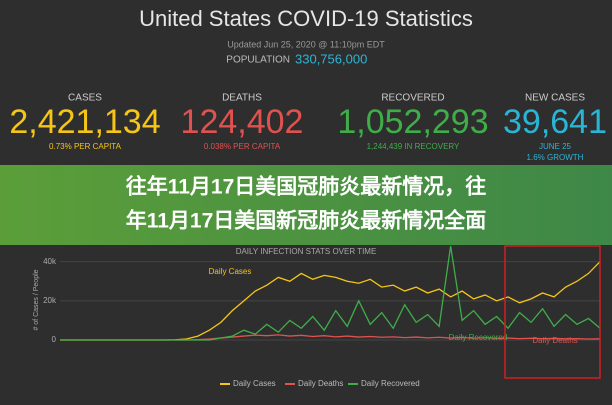 The image size is (612, 405). Describe the element at coordinates (50, 261) in the screenshot. I see `y-tick-label: 40k` at that location.